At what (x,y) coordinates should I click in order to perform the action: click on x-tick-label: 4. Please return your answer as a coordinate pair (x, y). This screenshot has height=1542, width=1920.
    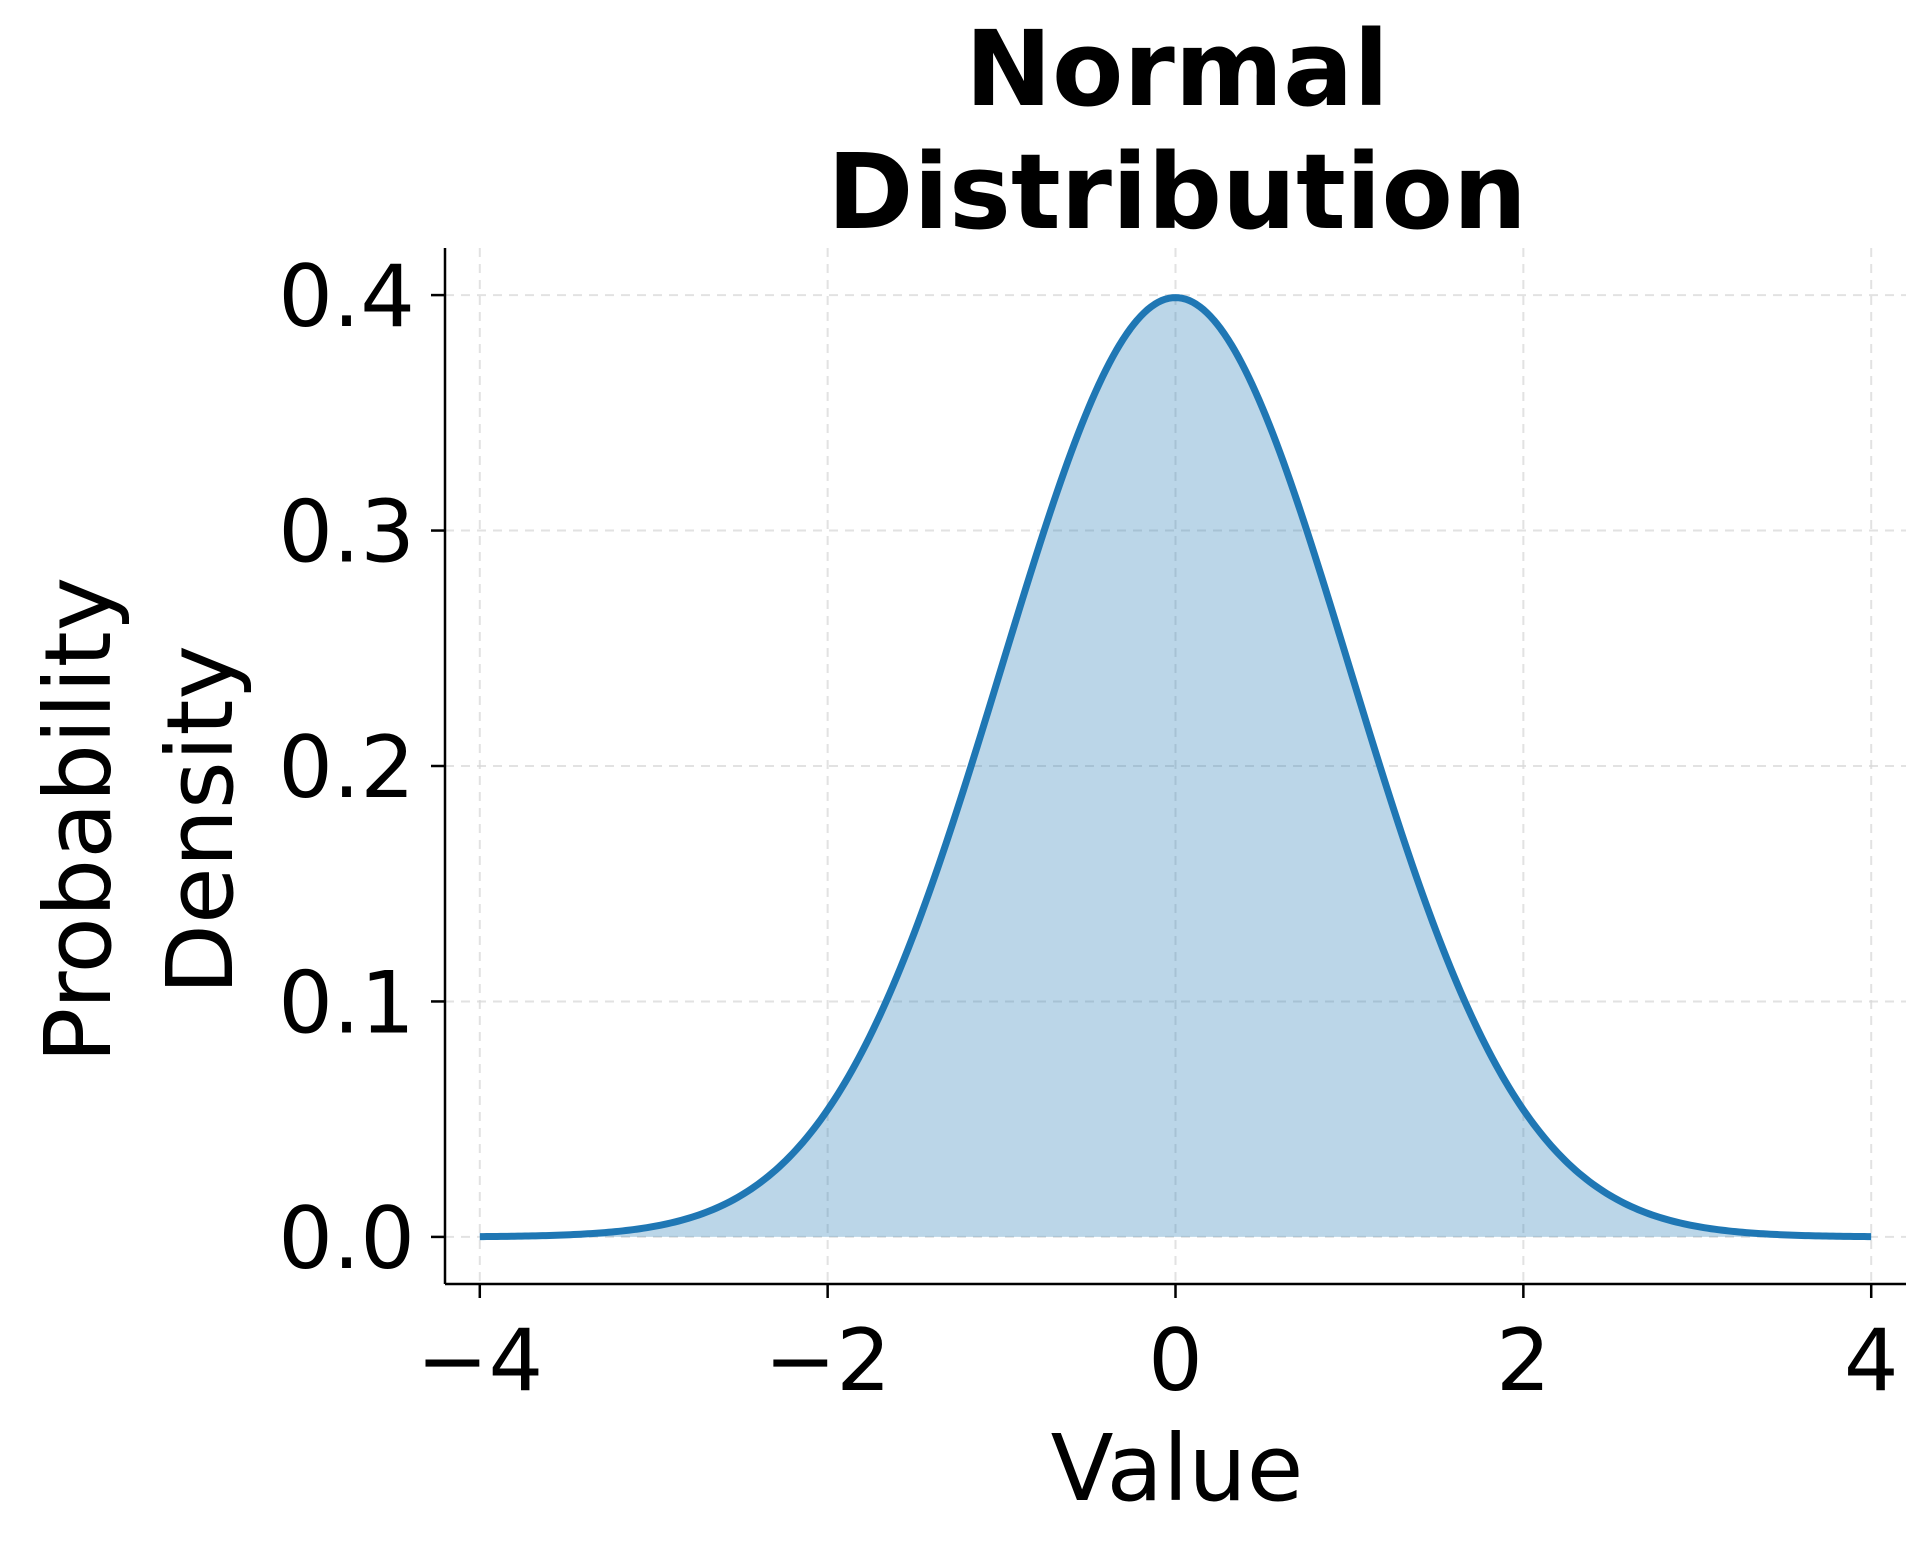
    Looking at the image, I should click on (1871, 1361).